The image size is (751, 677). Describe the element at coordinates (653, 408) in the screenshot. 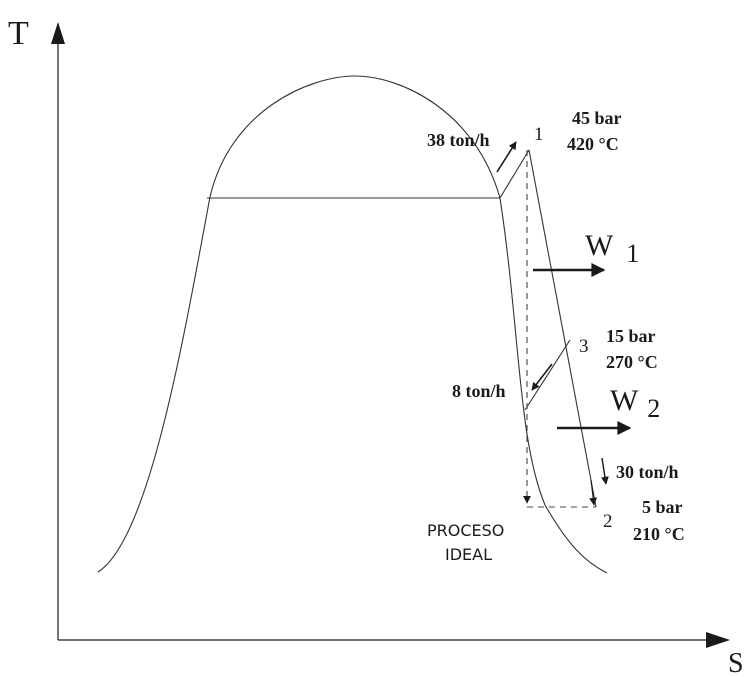

I see `work-2-subscript: 2` at that location.